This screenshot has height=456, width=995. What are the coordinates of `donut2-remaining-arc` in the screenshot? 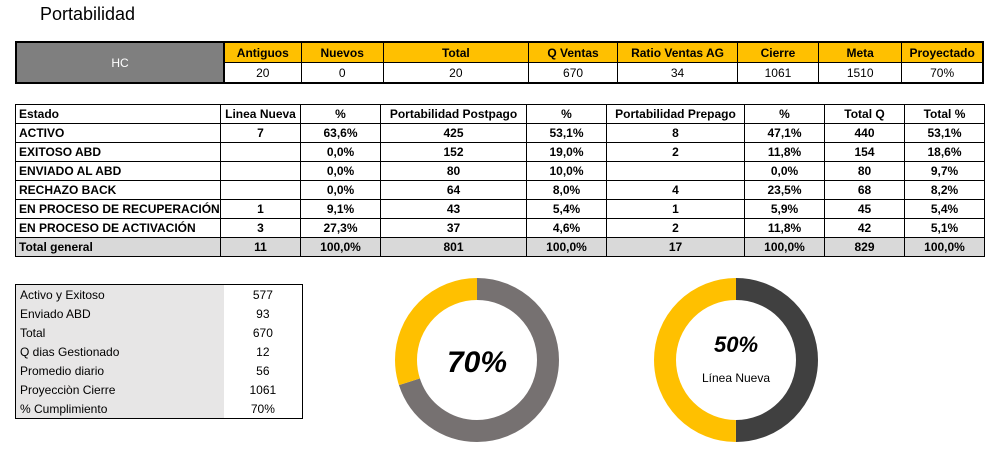 It's located at (736, 360).